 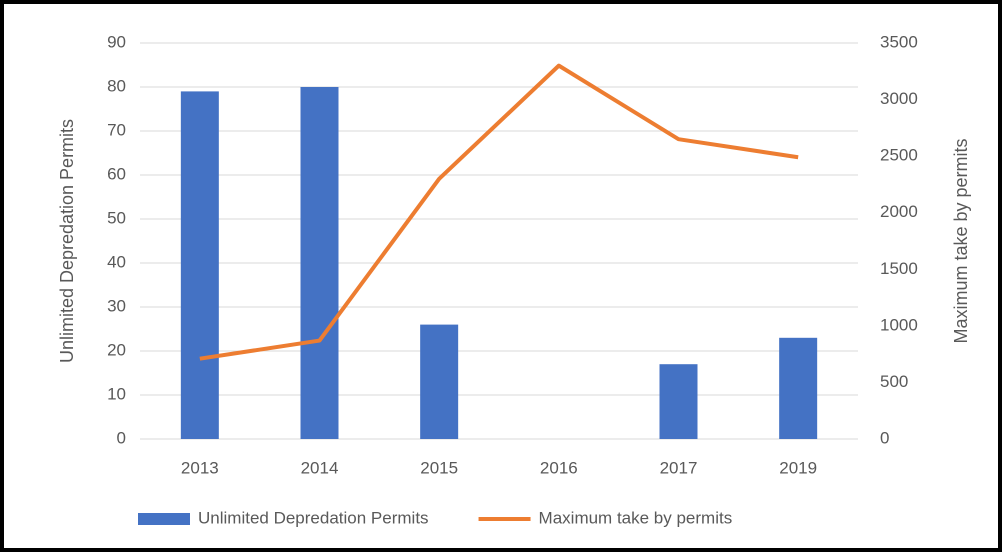 I want to click on y-tick-label: 80, so click(x=116, y=85).